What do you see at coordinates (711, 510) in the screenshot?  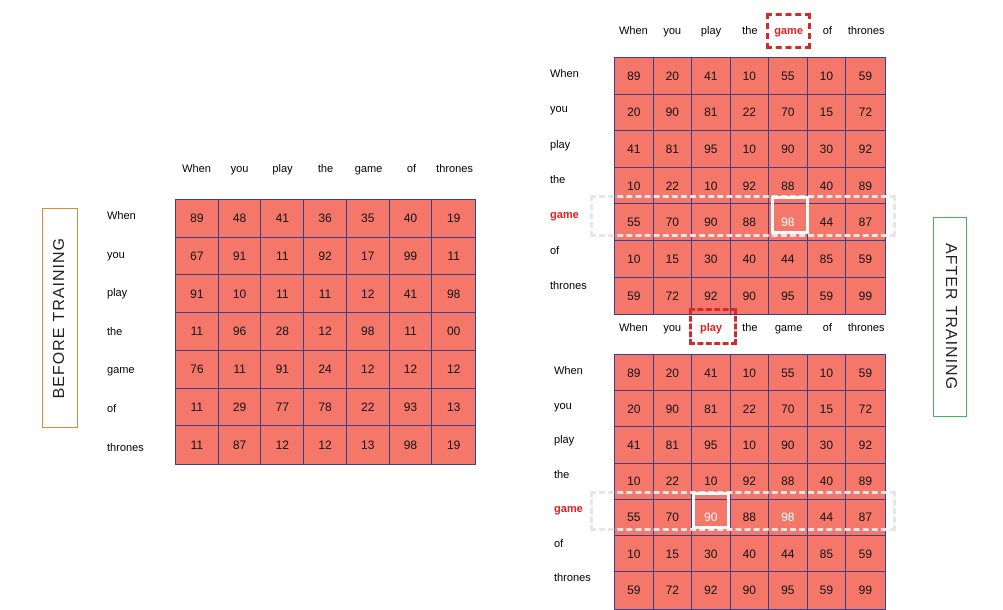 I see `highlight-cell-game-play-bottom` at bounding box center [711, 510].